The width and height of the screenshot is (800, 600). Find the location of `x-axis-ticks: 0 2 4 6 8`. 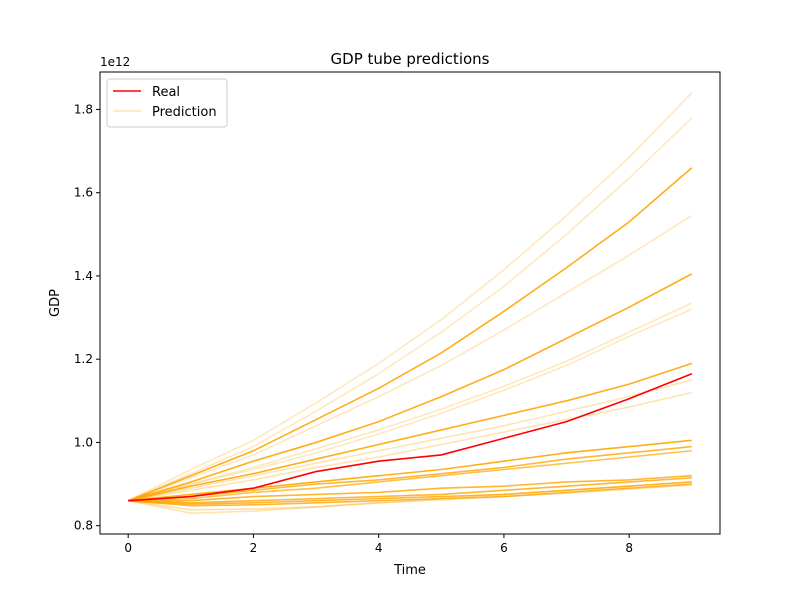

x-axis-ticks: 0 2 4 6 8 is located at coordinates (378, 544).